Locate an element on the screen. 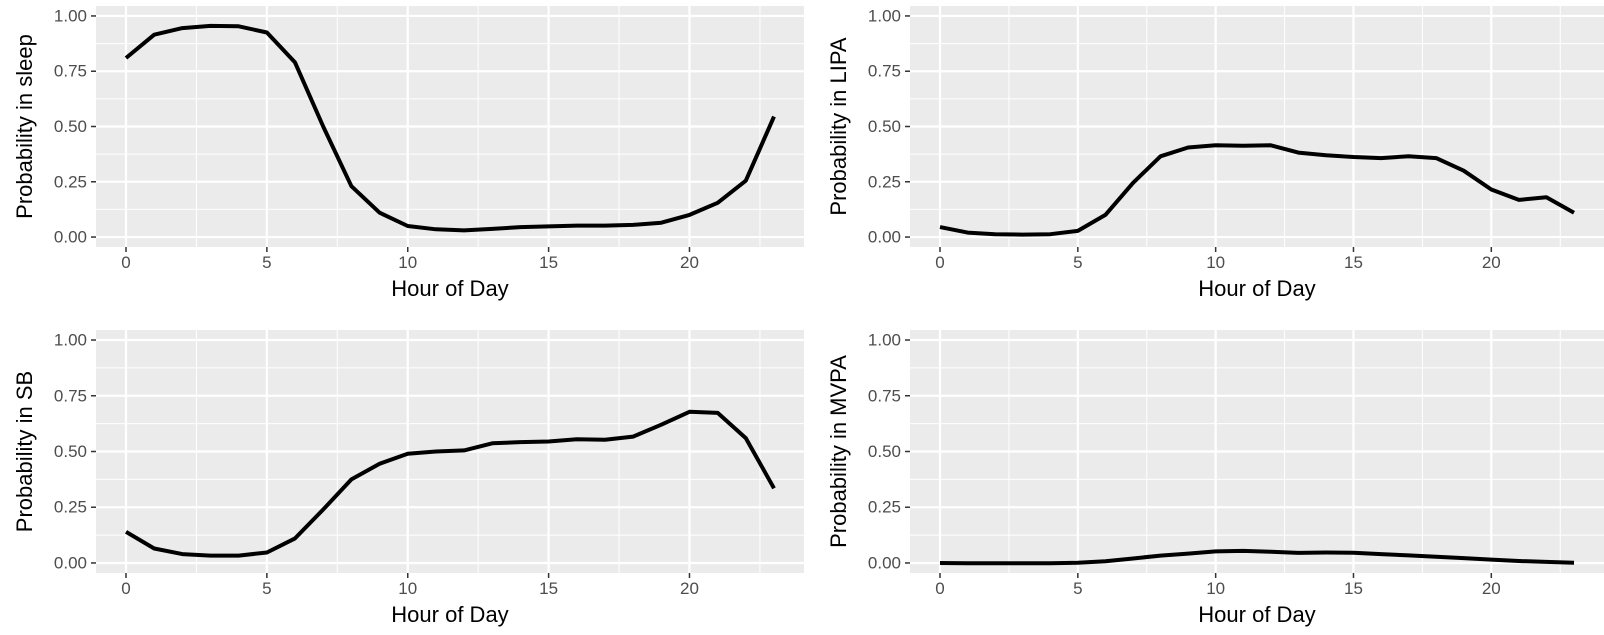 The width and height of the screenshot is (1604, 635). y-axis-title: Probability in SB is located at coordinates (24, 451).